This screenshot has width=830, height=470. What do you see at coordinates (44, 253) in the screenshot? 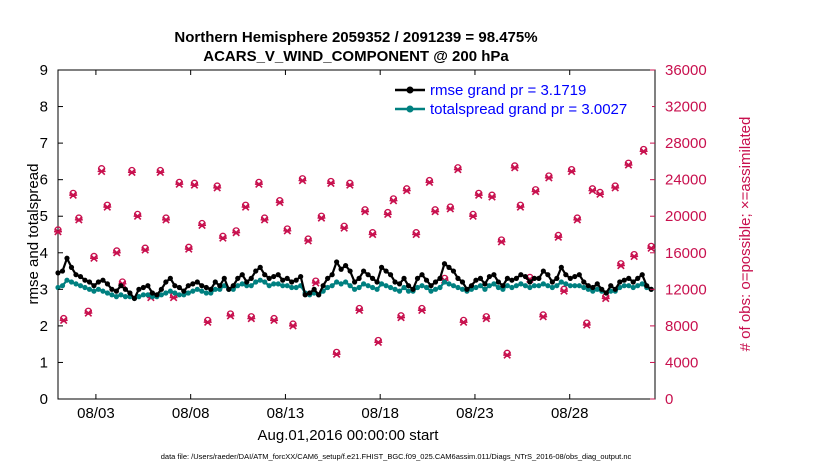
I see `left-y-tick-label: 4` at bounding box center [44, 253].